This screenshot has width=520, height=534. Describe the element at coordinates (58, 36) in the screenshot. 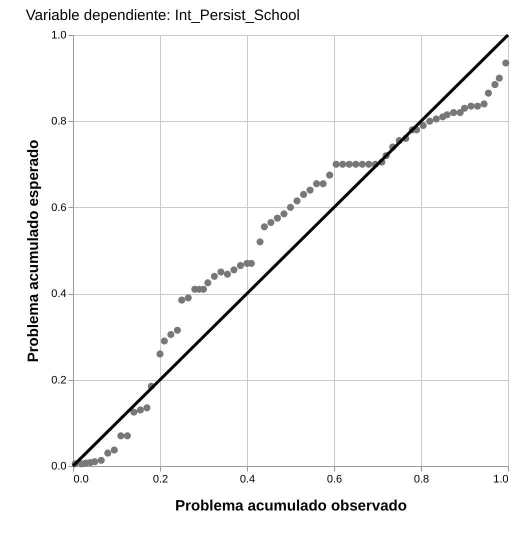

I see `y-tick-label: 1.0` at that location.